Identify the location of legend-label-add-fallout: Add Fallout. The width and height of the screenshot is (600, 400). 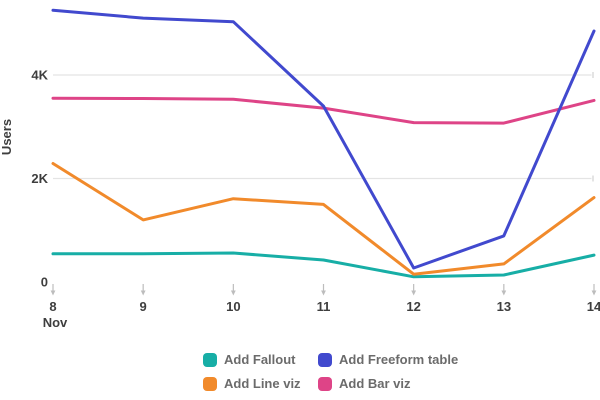
(260, 359).